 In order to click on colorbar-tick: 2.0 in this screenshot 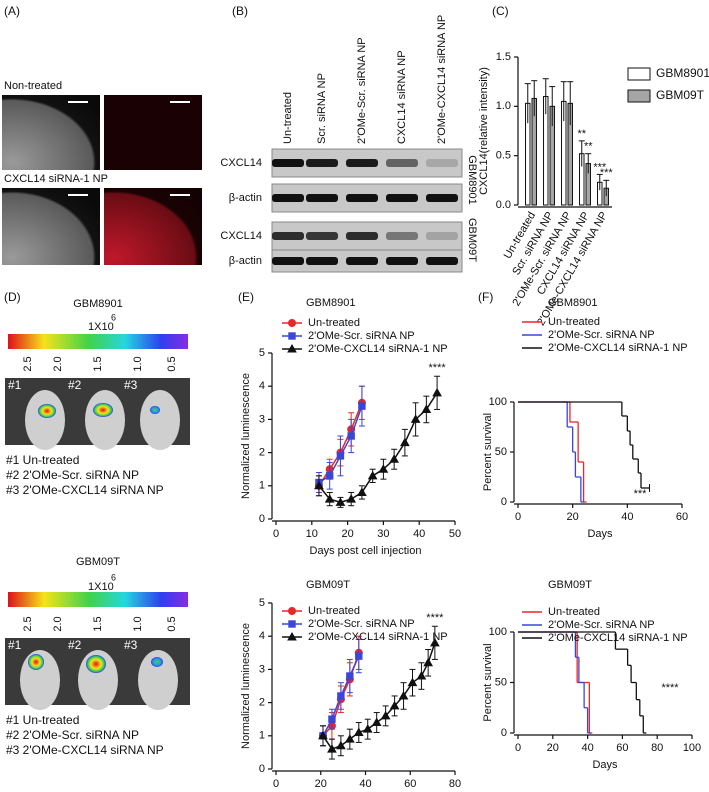, I will do `click(58, 363)`.